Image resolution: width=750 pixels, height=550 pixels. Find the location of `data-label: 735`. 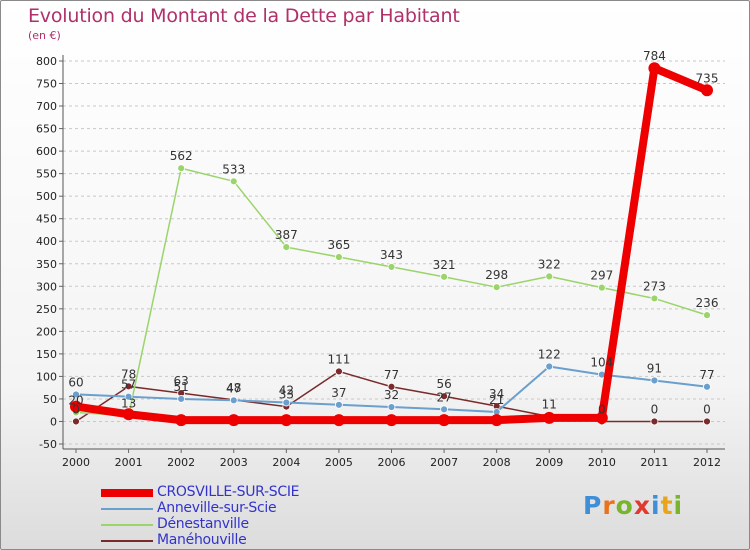

data-label: 735 is located at coordinates (707, 78).